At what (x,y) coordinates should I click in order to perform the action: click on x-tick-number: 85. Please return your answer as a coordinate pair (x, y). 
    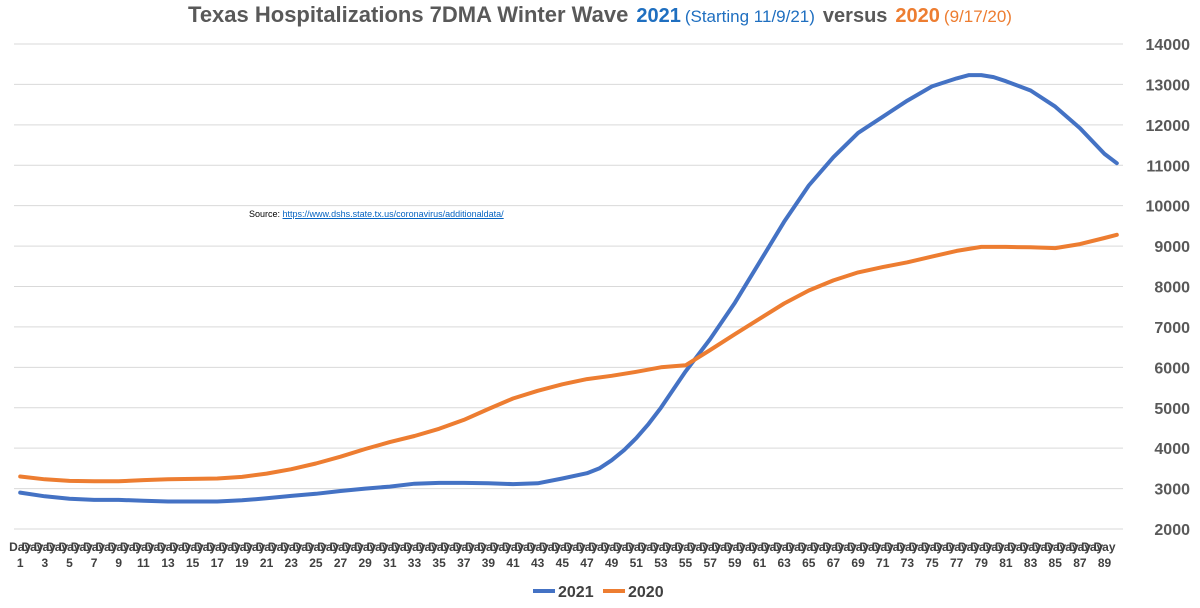
    Looking at the image, I should click on (1056, 563).